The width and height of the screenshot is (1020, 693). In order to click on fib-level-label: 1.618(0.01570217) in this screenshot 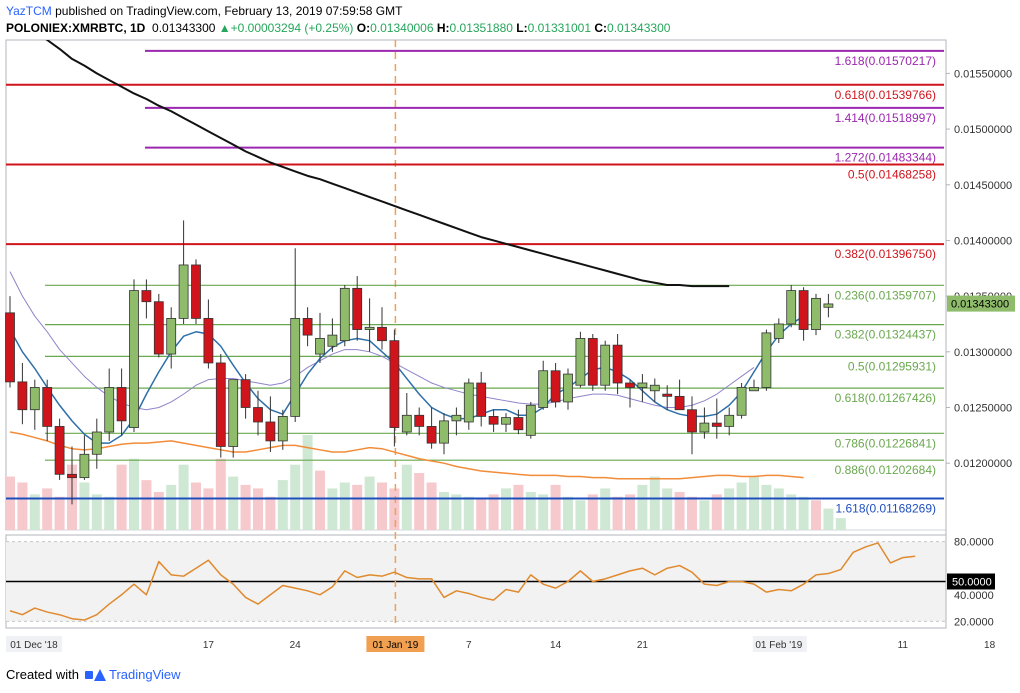, I will do `click(885, 61)`.